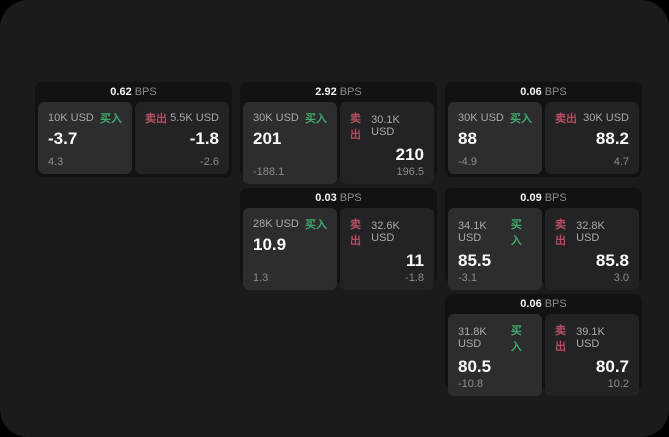 Image resolution: width=669 pixels, height=437 pixels. I want to click on sell-delta: 196.5, so click(410, 172).